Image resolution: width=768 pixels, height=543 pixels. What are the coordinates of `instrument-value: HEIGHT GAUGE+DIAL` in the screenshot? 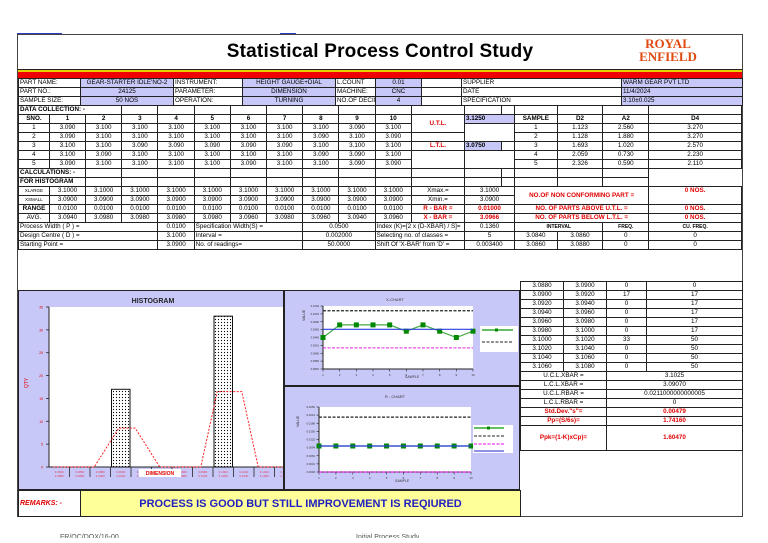 It's located at (289, 83).